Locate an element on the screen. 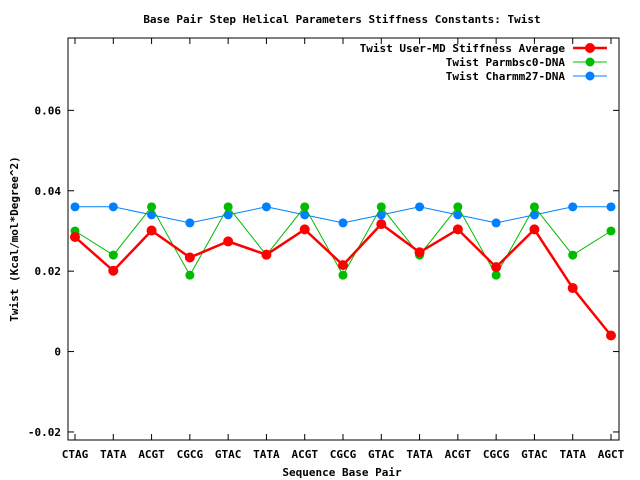 The height and width of the screenshot is (480, 640). y-axis-label: Twist (Kcal/mol*Degree^2) is located at coordinates (14, 239).